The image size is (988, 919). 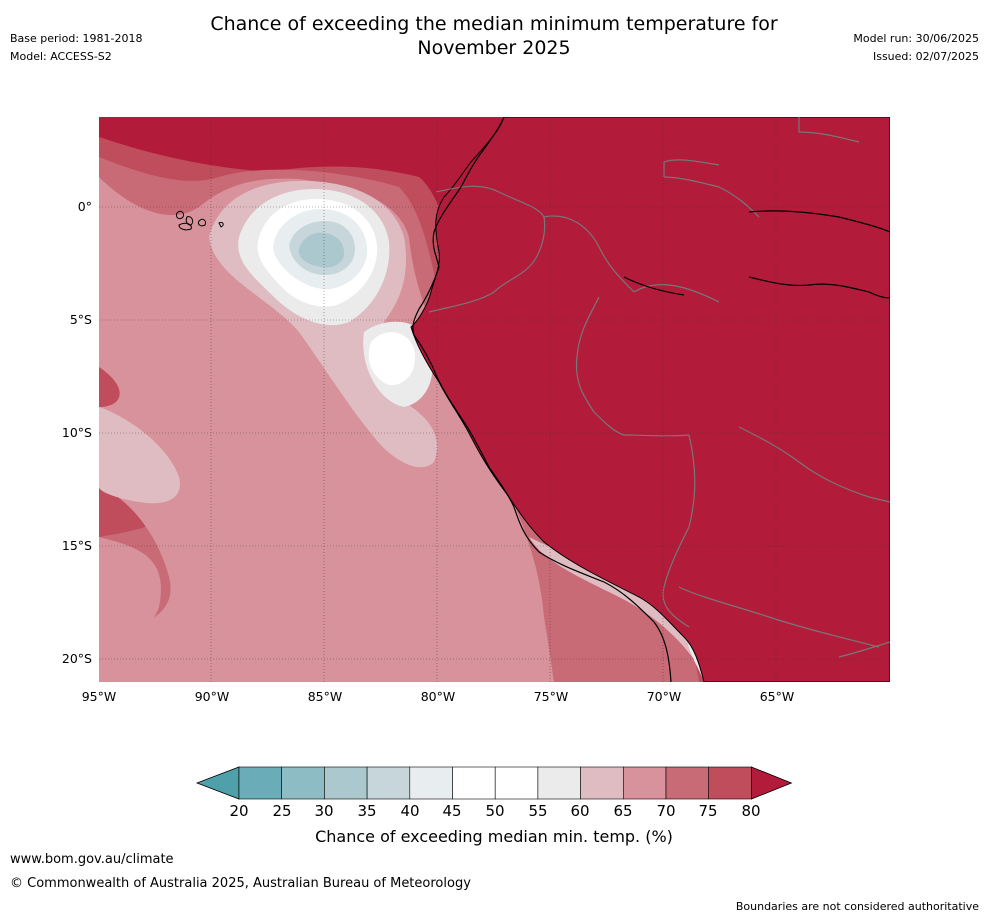 What do you see at coordinates (666, 811) in the screenshot?
I see `colorbar-tick: 70` at bounding box center [666, 811].